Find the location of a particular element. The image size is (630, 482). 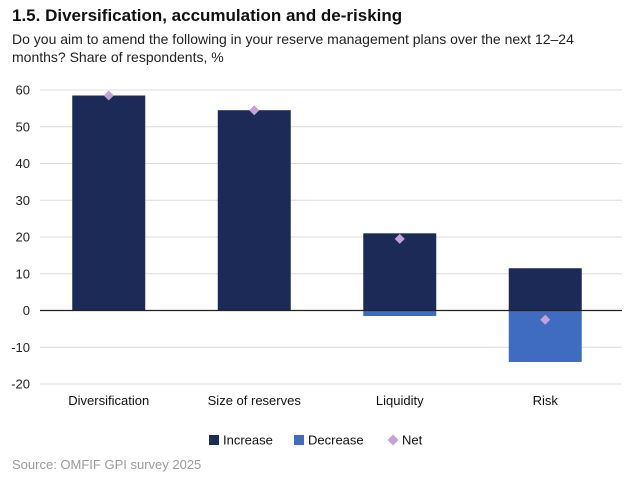

y-tick-label: 30 is located at coordinates (23, 200).